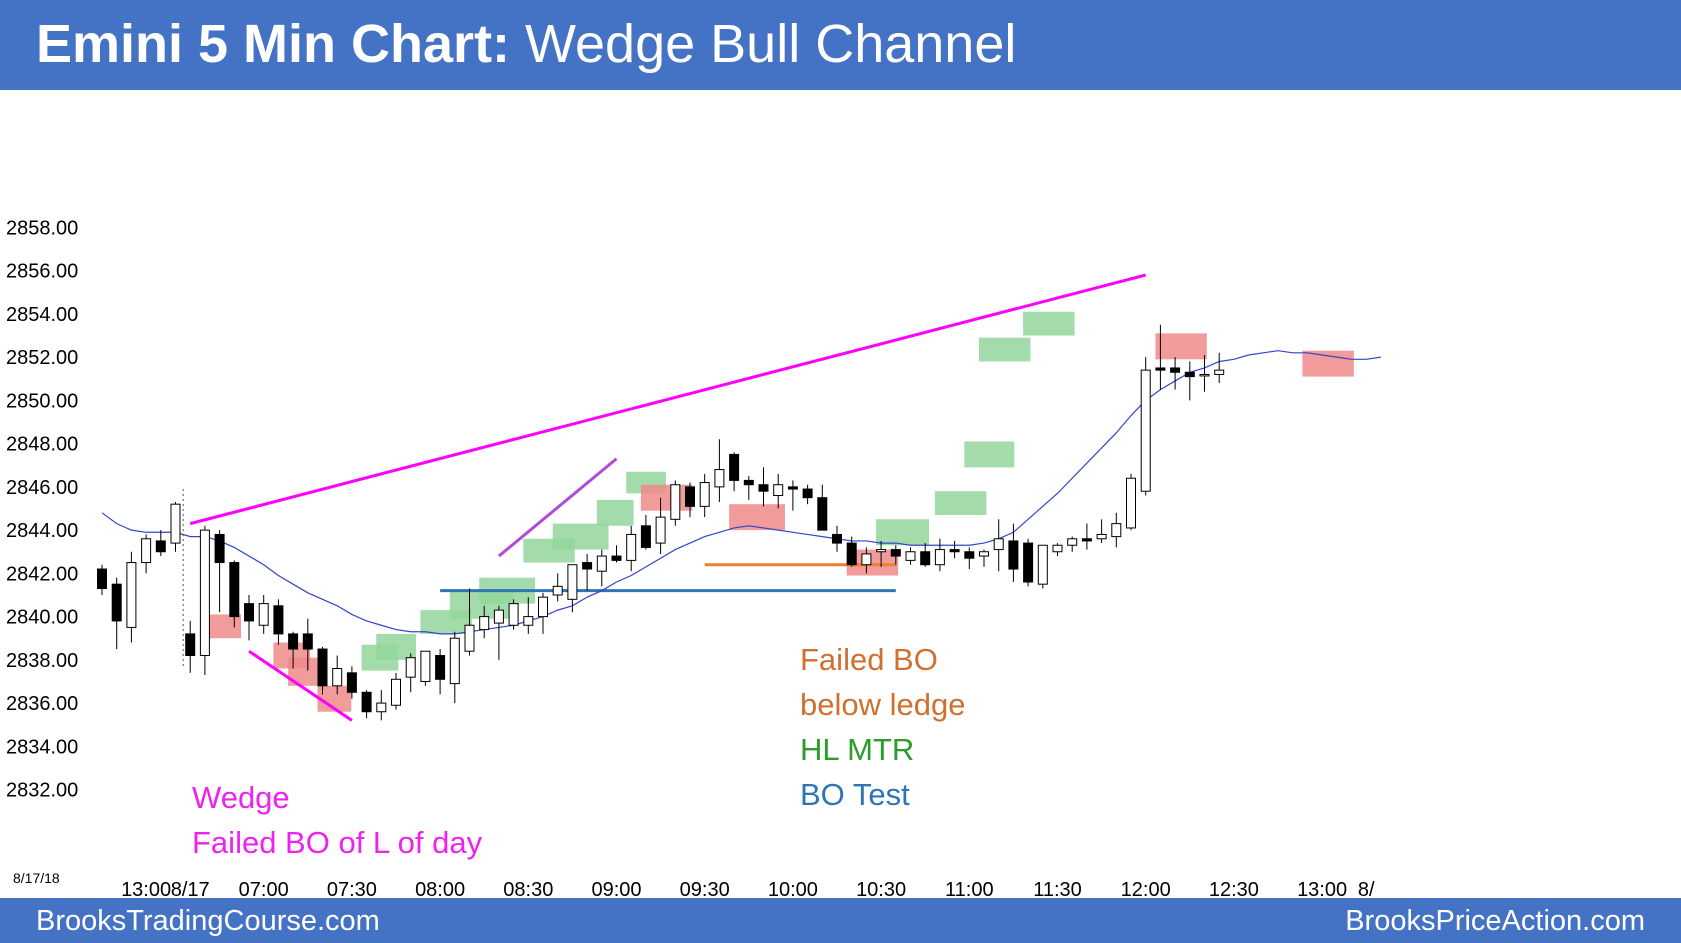  What do you see at coordinates (1366, 888) in the screenshot?
I see `x-tick-label: 8/` at bounding box center [1366, 888].